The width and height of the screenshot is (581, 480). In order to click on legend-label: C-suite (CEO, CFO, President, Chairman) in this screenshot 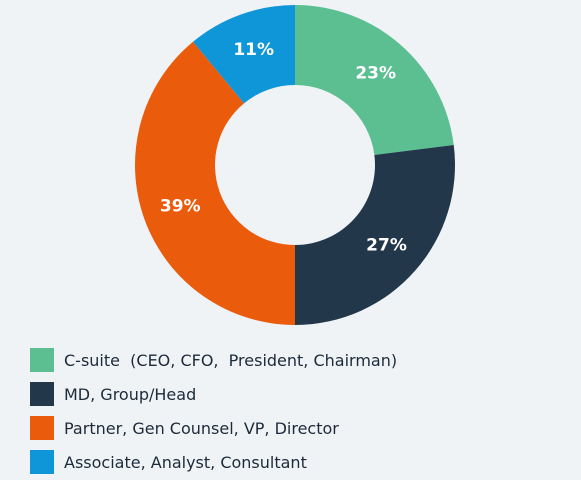, I will do `click(231, 360)`.